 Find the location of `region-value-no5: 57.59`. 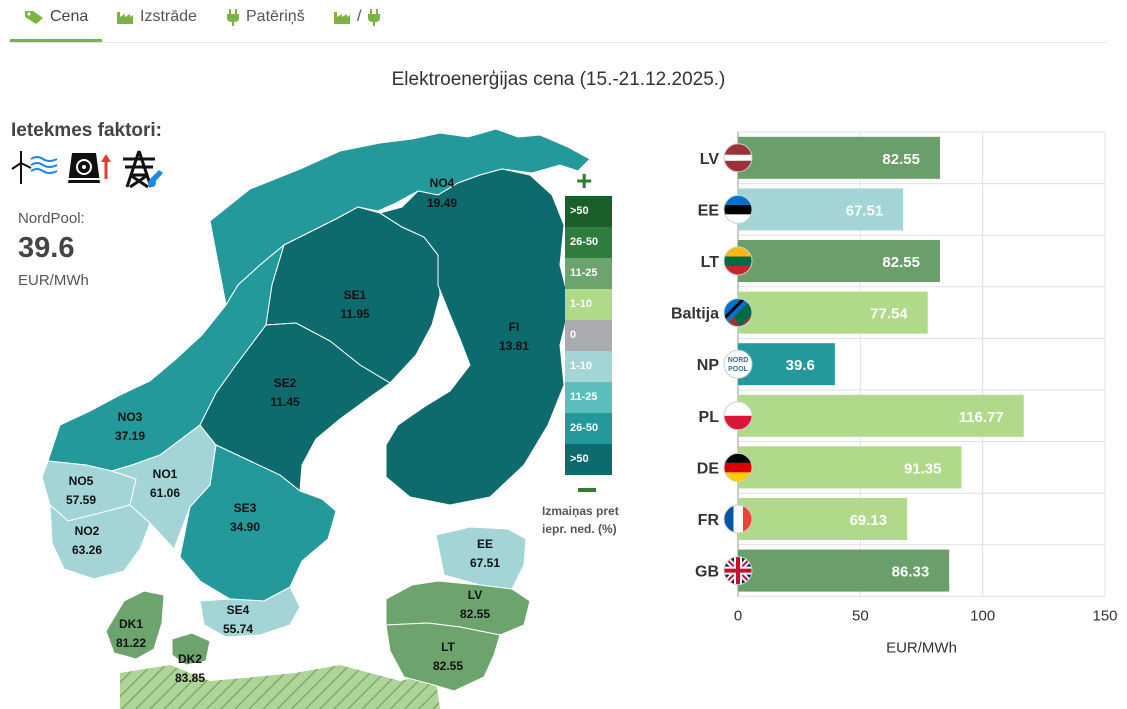

region-value-no5: 57.59 is located at coordinates (81, 500).